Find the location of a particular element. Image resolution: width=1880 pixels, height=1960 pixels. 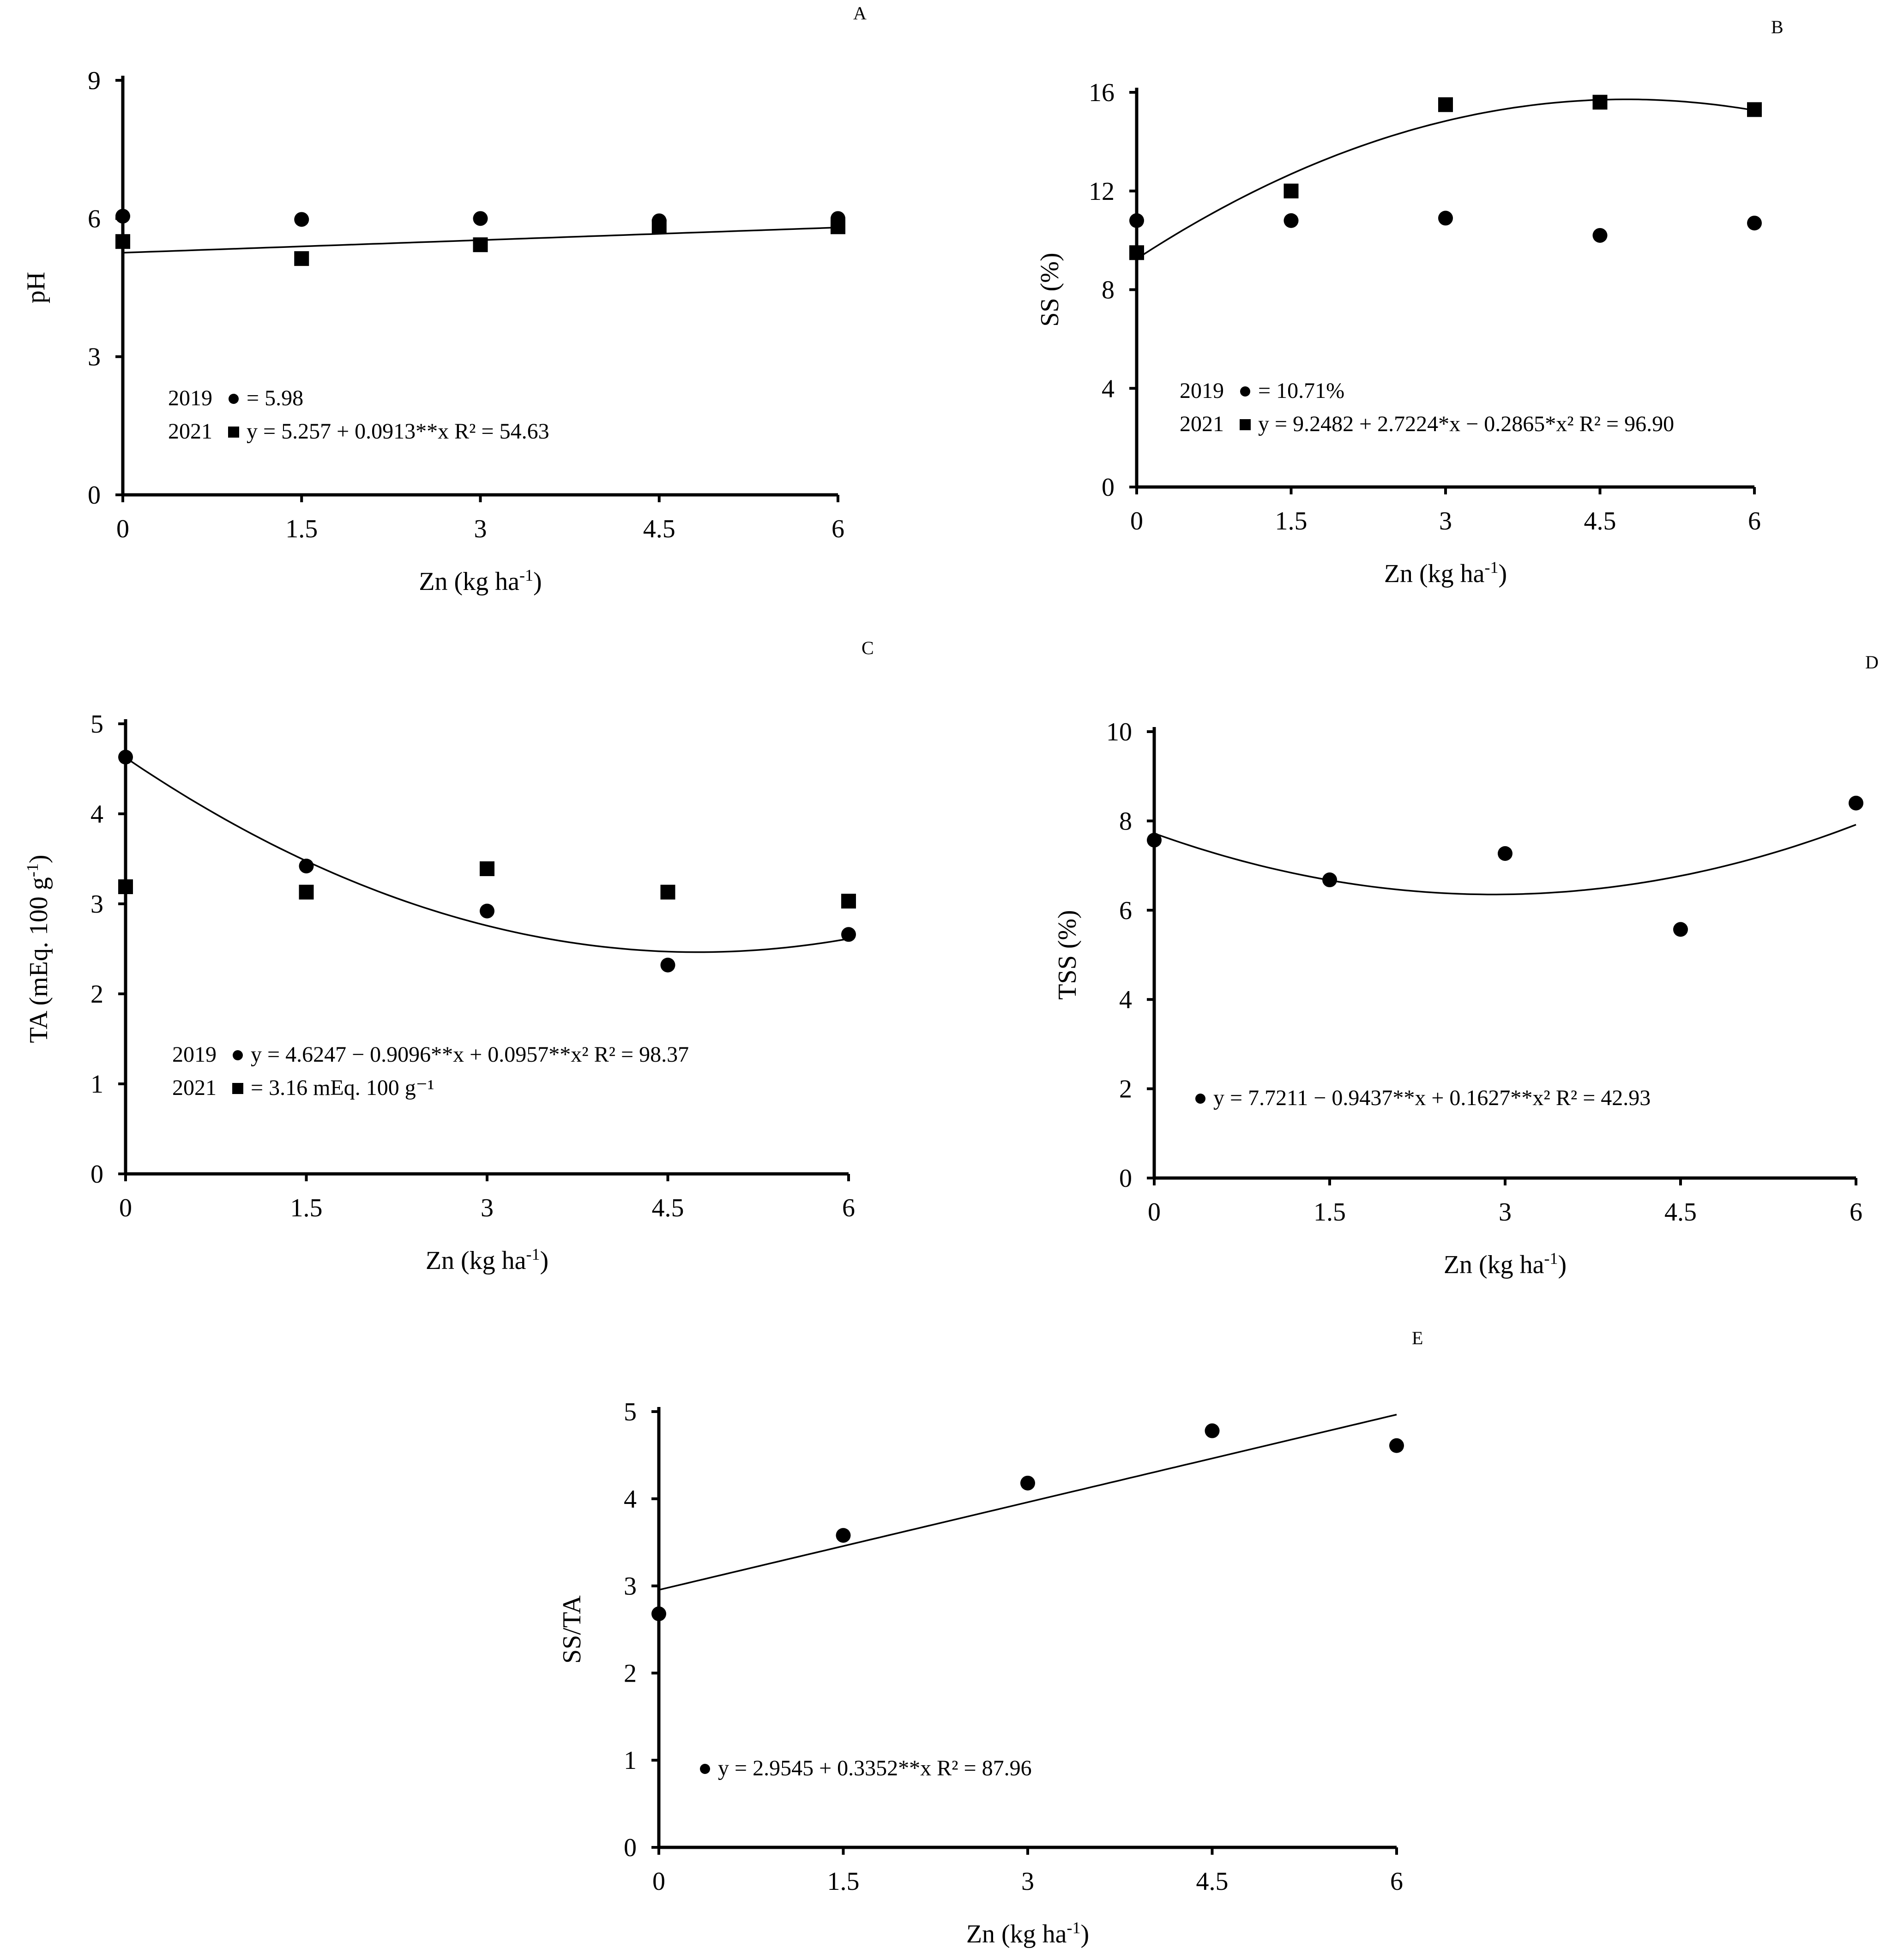

y-axis-title-text: pH is located at coordinates (36, 288).